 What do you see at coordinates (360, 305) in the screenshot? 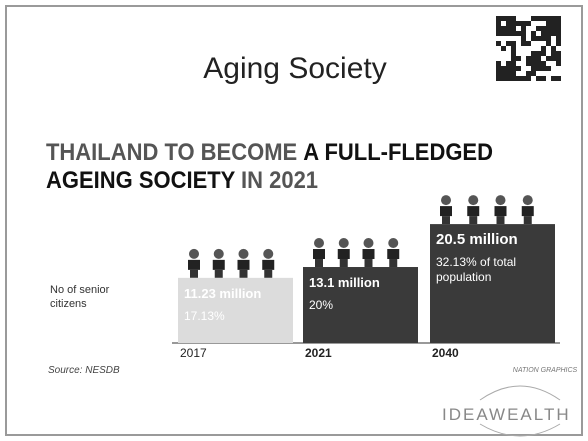
I see `bar` at bounding box center [360, 305].